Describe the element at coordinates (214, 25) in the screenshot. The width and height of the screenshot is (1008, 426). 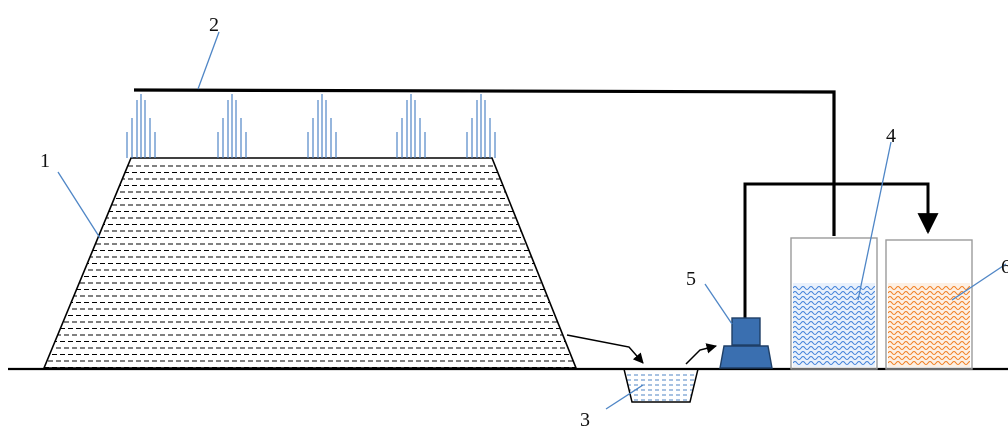
I see `callout-pipe: 2` at that location.